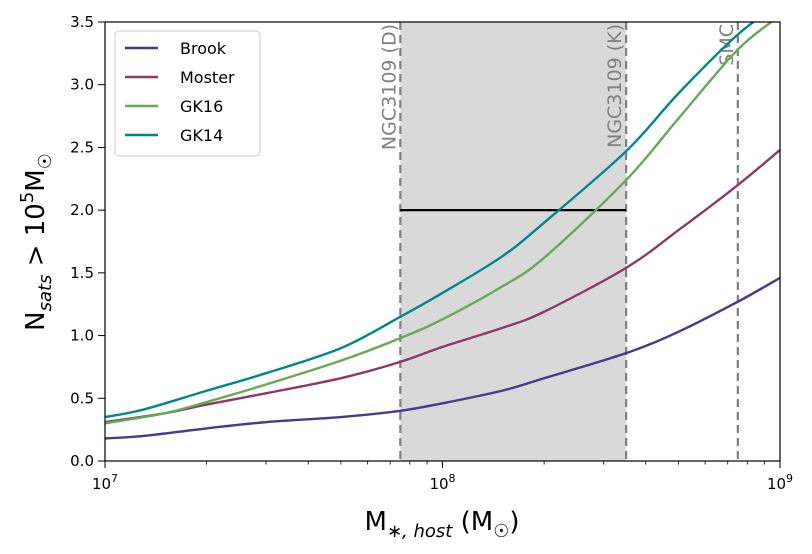 The width and height of the screenshot is (812, 554). Describe the element at coordinates (442, 482) in the screenshot. I see `x-tick-label: 10⁸` at that location.